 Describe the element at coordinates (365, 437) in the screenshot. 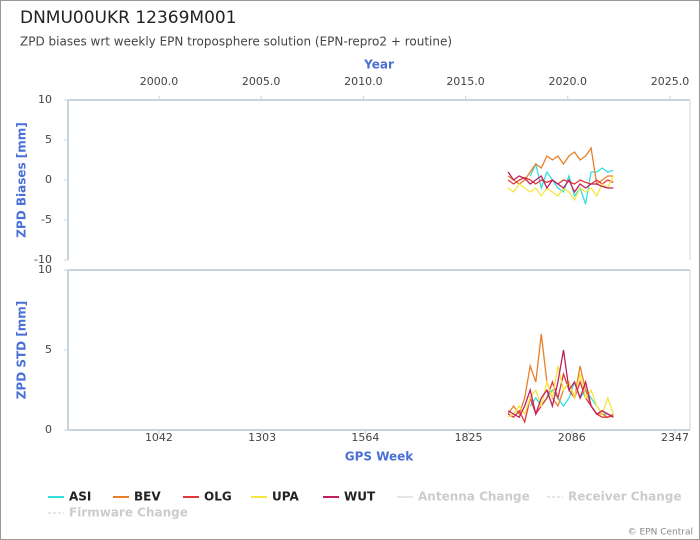

I see `x-tick-label: 1564` at that location.